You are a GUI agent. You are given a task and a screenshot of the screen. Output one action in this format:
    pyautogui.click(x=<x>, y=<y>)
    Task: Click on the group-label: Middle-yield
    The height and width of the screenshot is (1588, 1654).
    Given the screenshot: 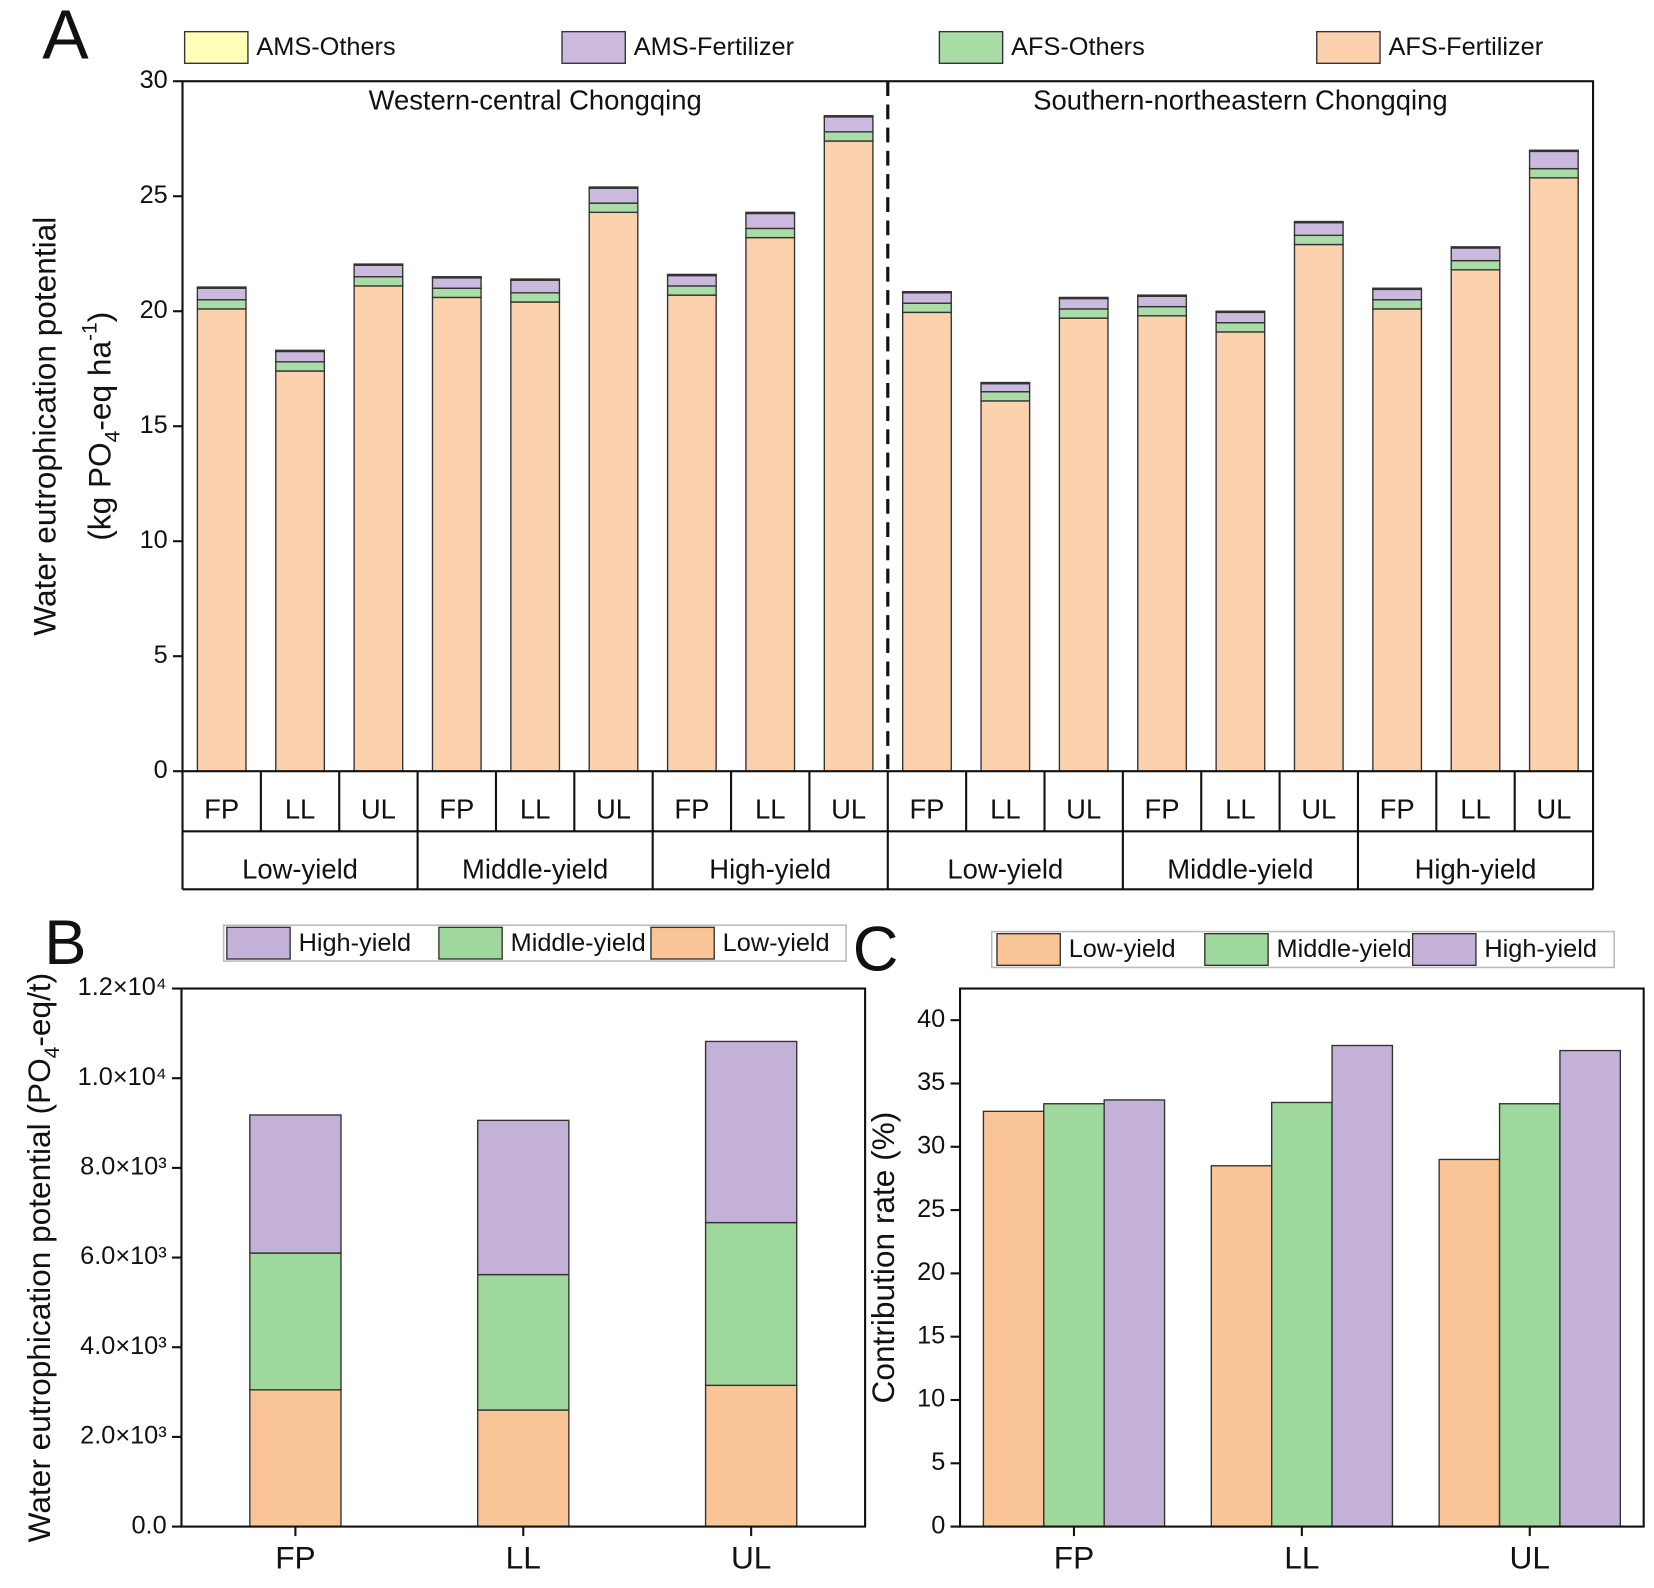 What is the action you would take?
    pyautogui.click(x=1240, y=869)
    